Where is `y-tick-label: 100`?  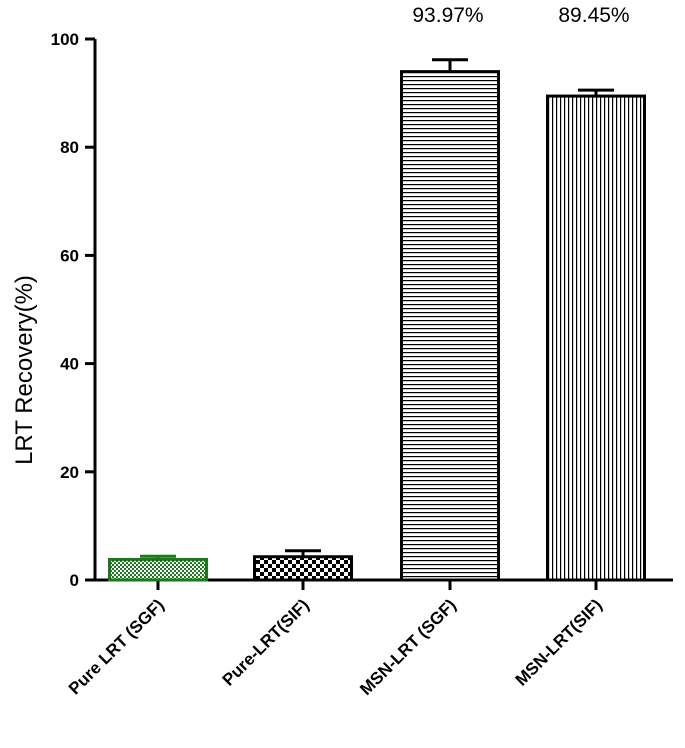
y-tick-label: 100 is located at coordinates (65, 39).